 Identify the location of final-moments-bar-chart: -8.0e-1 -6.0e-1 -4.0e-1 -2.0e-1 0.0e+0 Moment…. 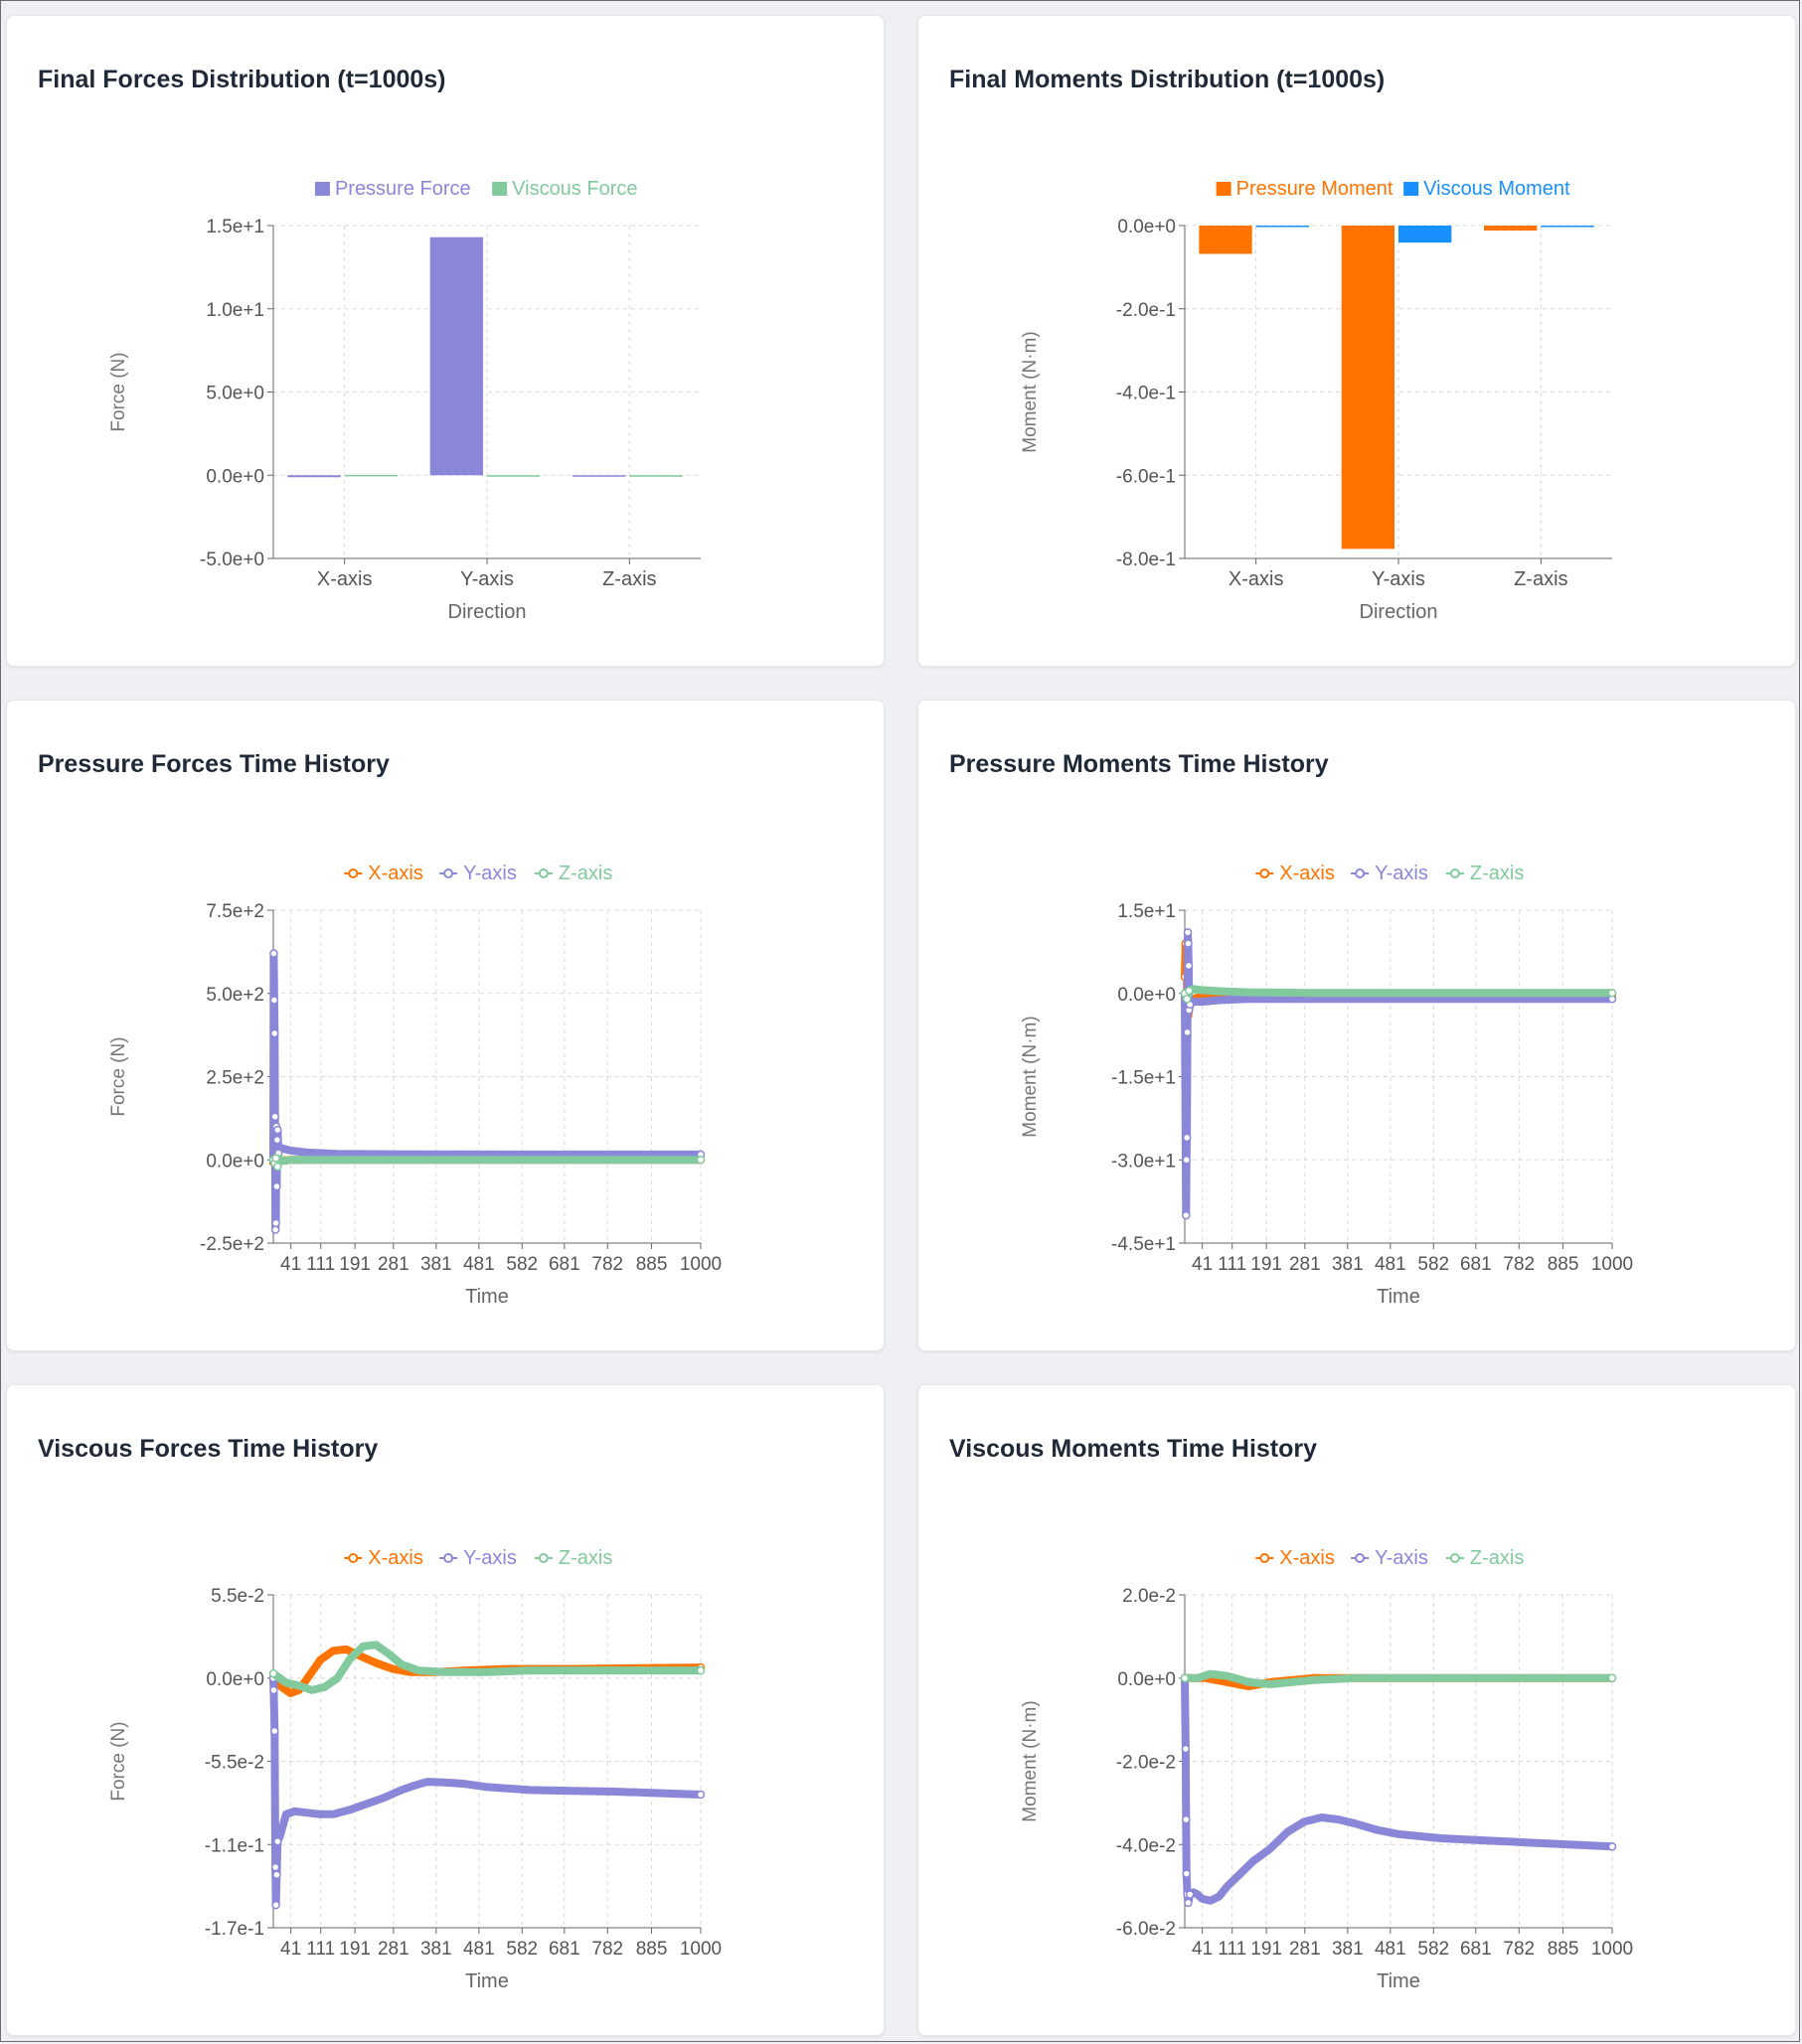
(1316, 400).